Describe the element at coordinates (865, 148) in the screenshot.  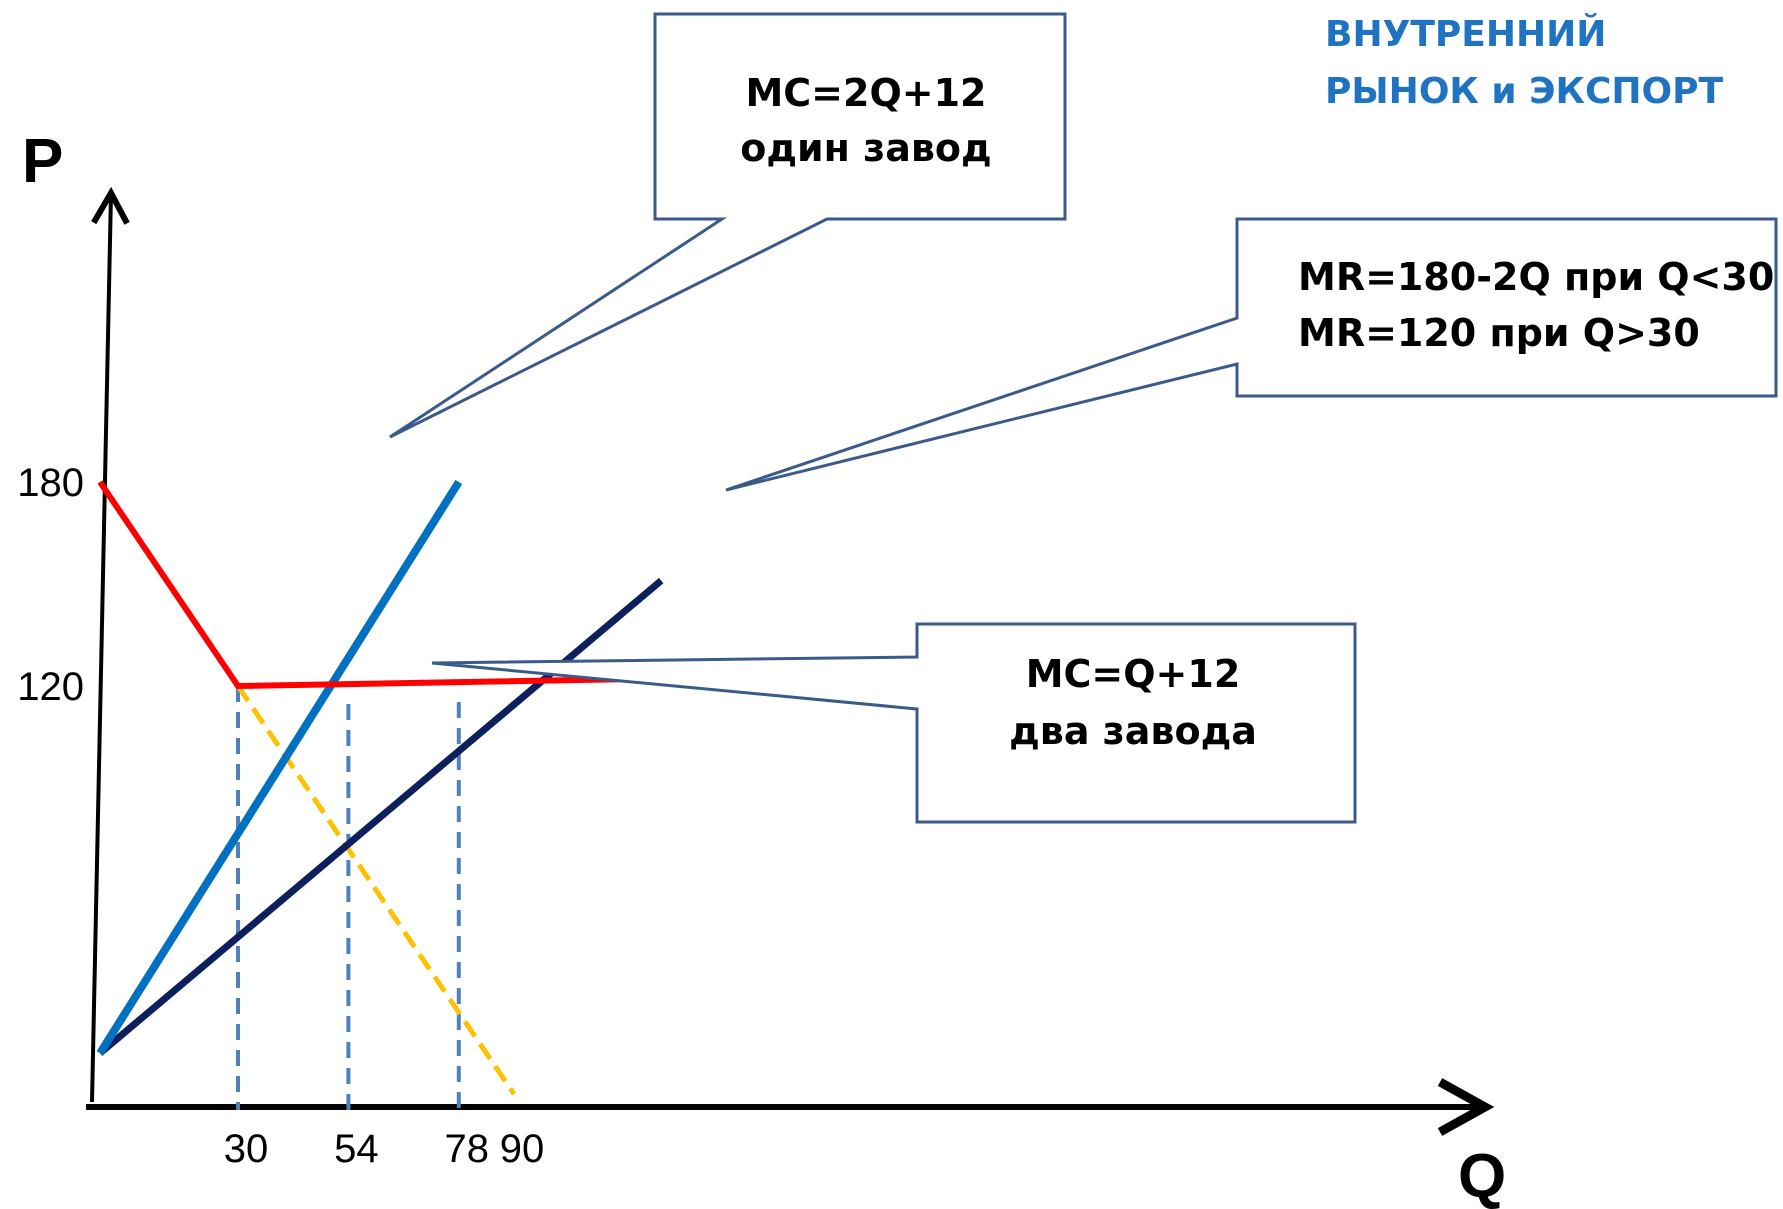
I see `callout-mc-one-plant-line-2: один завод` at that location.